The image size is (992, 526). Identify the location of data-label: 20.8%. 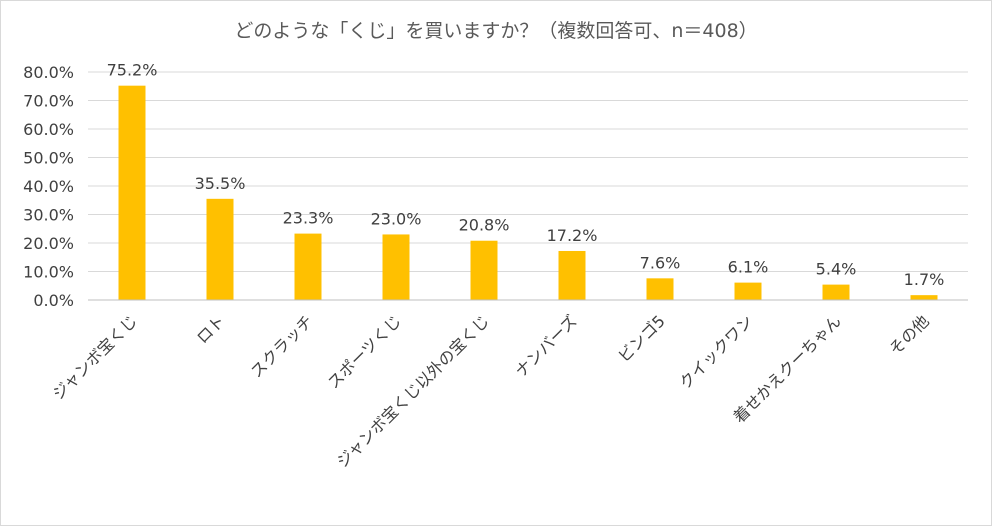
(484, 225).